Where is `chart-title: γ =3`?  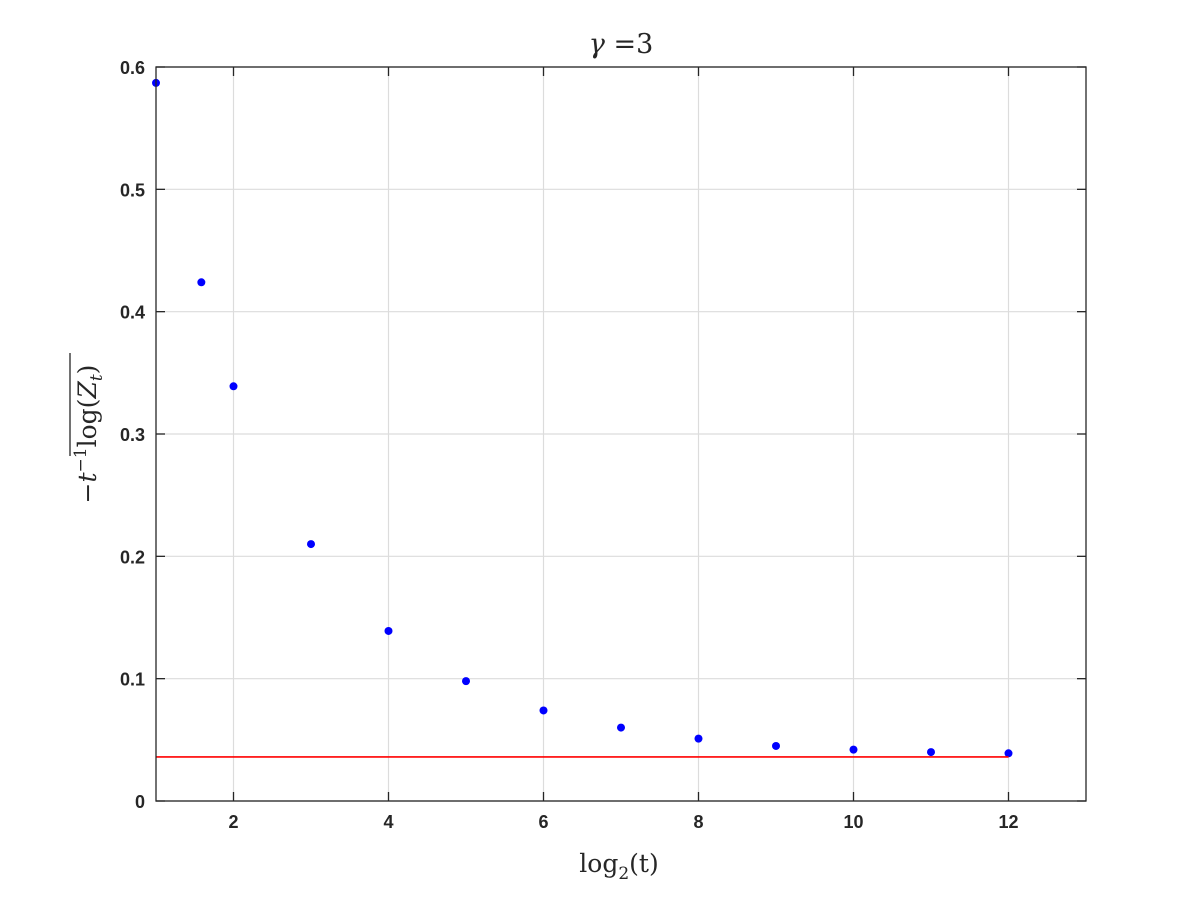 chart-title: γ =3 is located at coordinates (621, 44).